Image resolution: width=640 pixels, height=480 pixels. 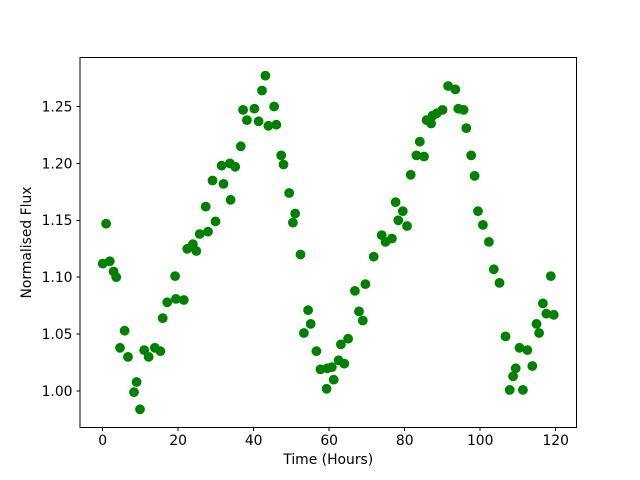 I want to click on y-tick-label: 1.15, so click(x=57, y=221).